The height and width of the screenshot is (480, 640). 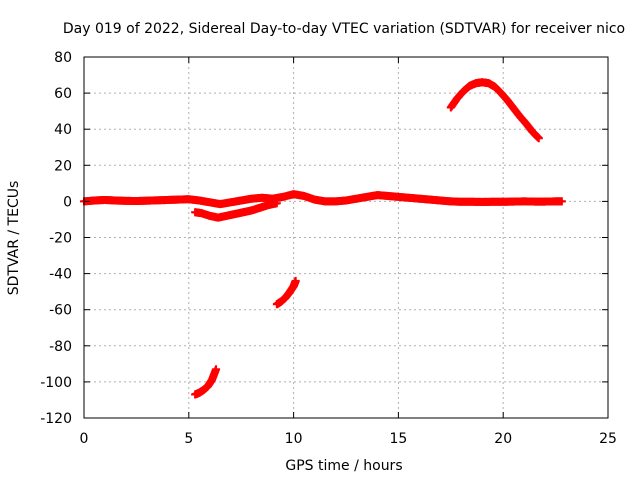 I want to click on y-tick-label: -120, so click(x=56, y=419).